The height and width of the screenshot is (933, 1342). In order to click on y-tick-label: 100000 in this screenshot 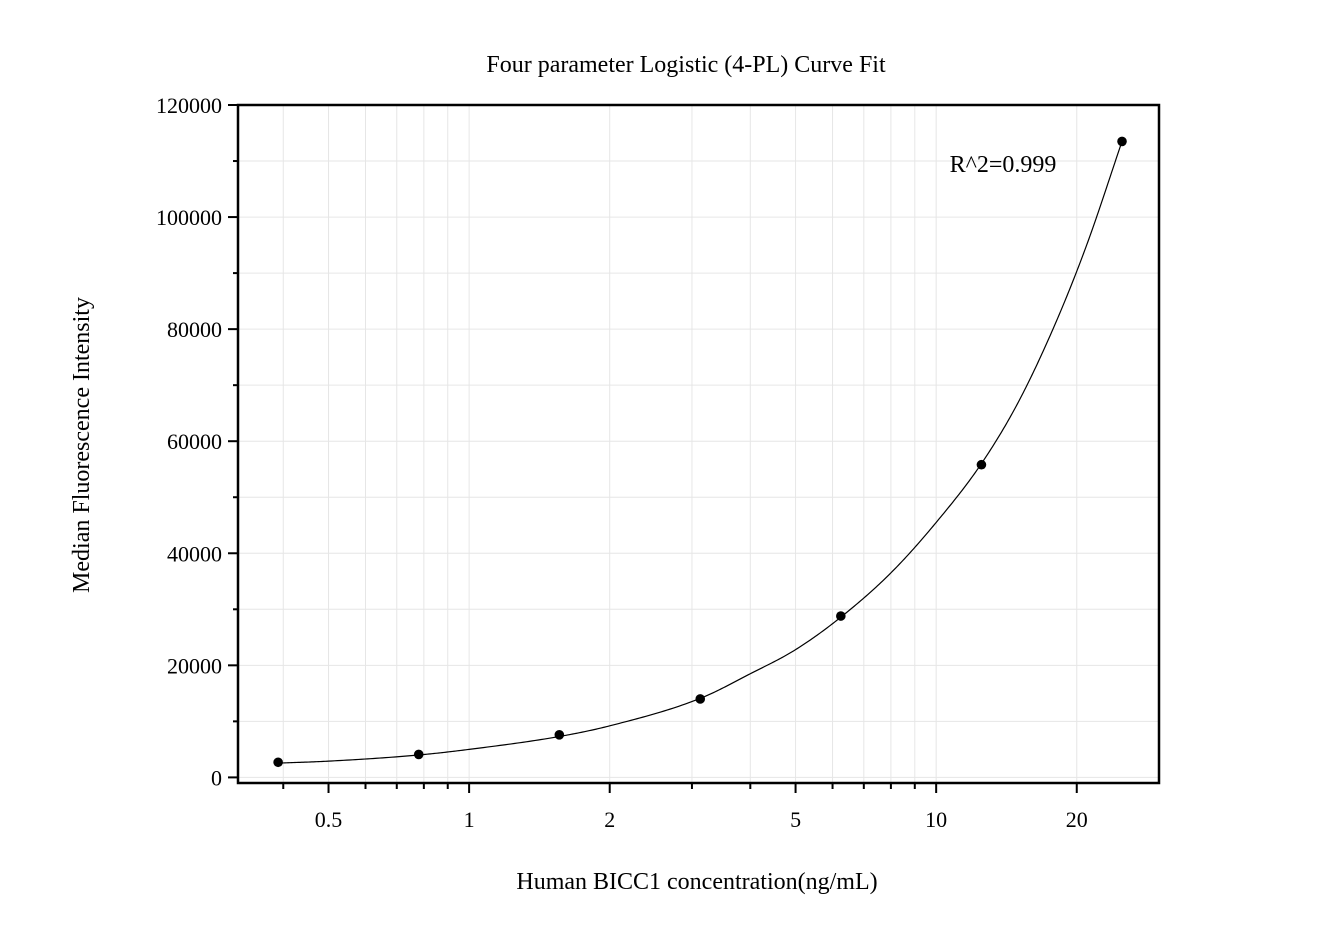, I will do `click(189, 217)`.